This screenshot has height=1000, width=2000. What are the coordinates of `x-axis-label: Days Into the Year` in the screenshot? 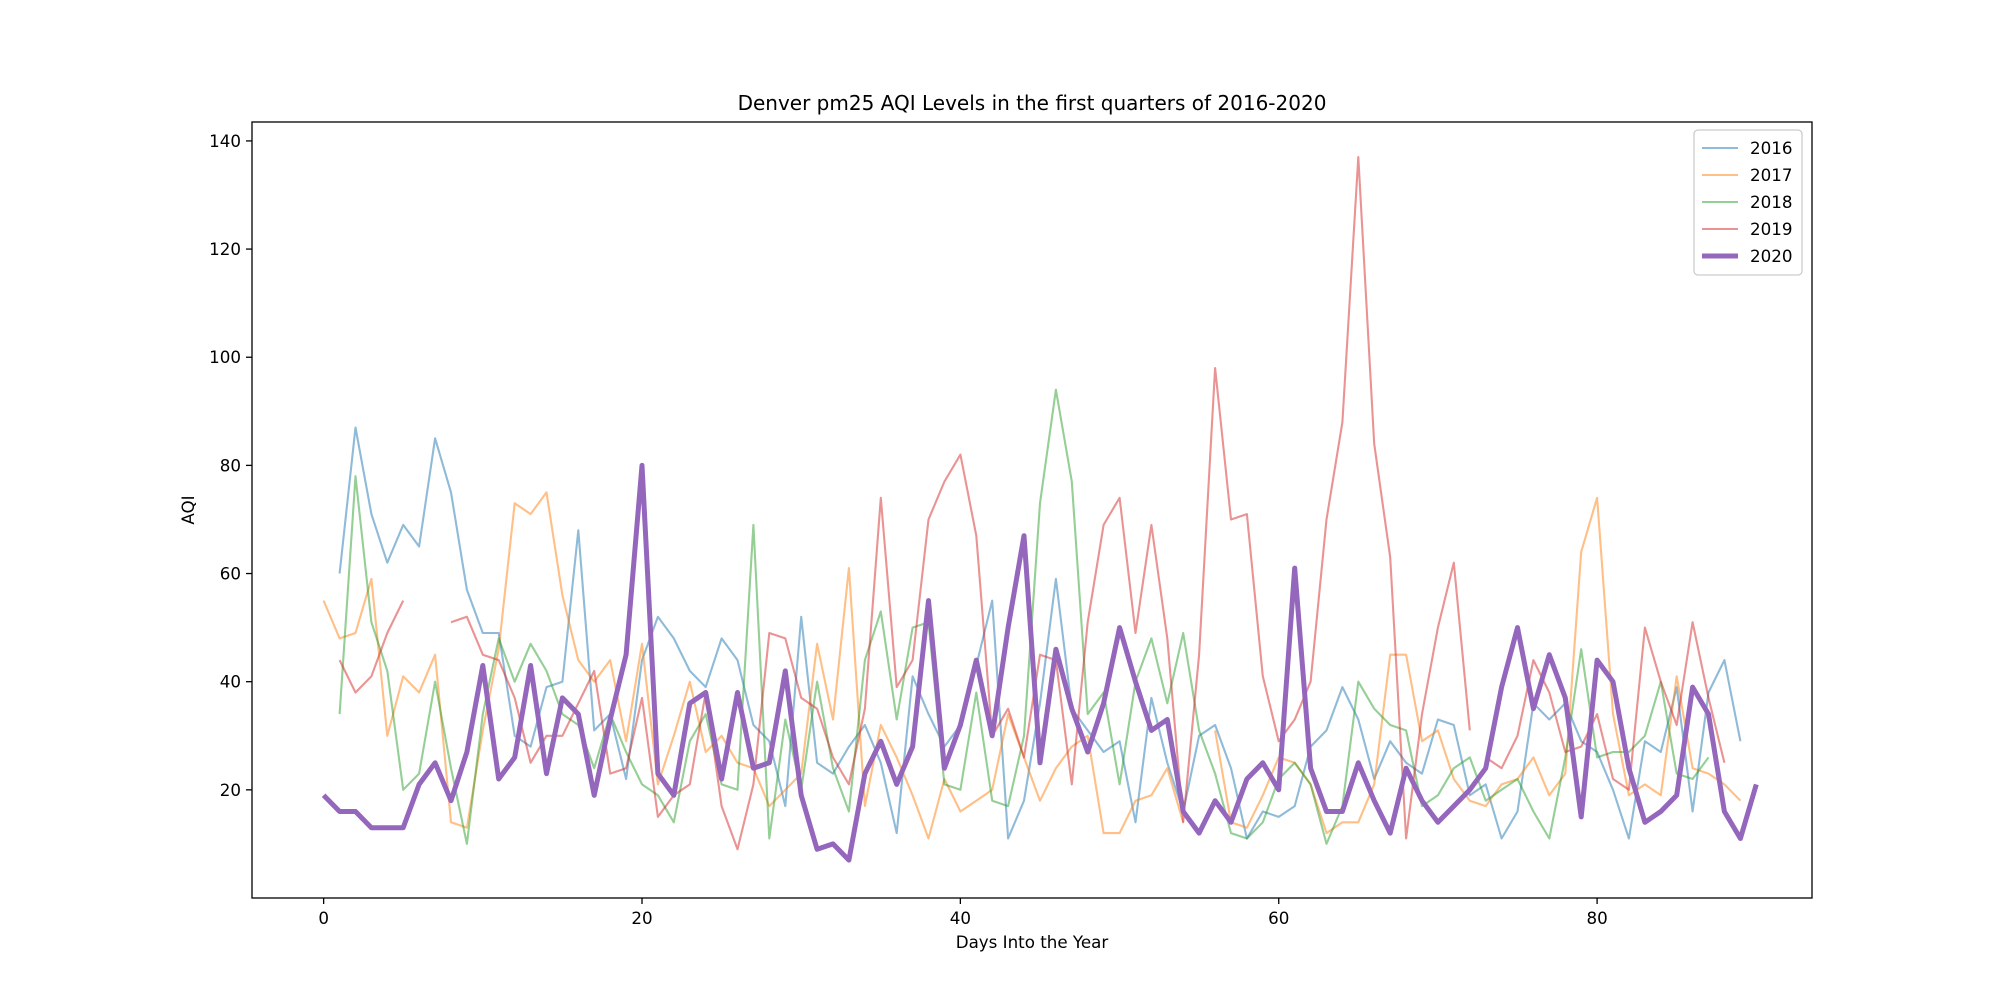 It's located at (1032, 942).